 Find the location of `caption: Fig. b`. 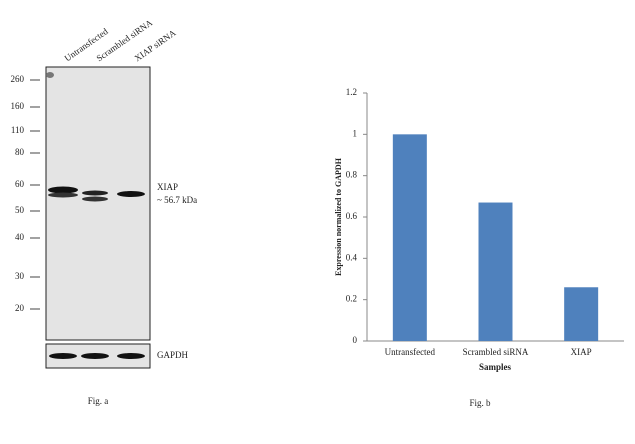

caption: Fig. b is located at coordinates (480, 403).